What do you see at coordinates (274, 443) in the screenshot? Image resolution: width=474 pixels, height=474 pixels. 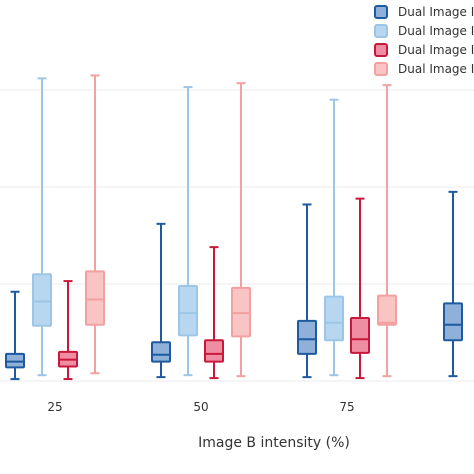 I see `x-axis-title: Image B intensity (%)` at bounding box center [274, 443].